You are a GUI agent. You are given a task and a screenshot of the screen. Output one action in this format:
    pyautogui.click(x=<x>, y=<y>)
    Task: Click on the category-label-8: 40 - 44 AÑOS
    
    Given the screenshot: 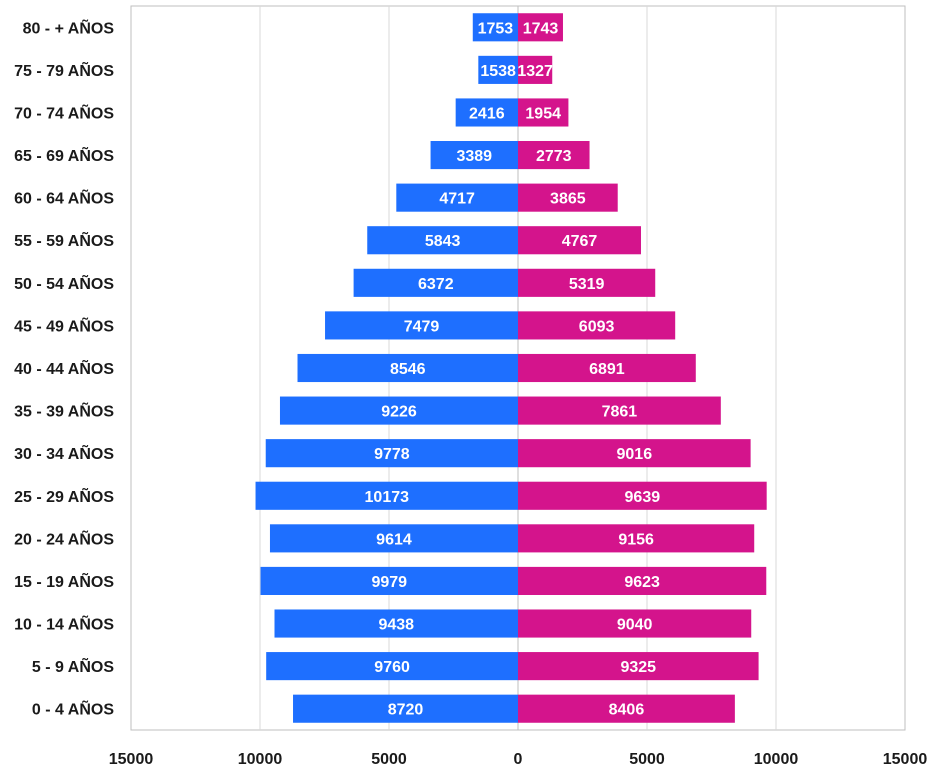 What is the action you would take?
    pyautogui.click(x=64, y=368)
    